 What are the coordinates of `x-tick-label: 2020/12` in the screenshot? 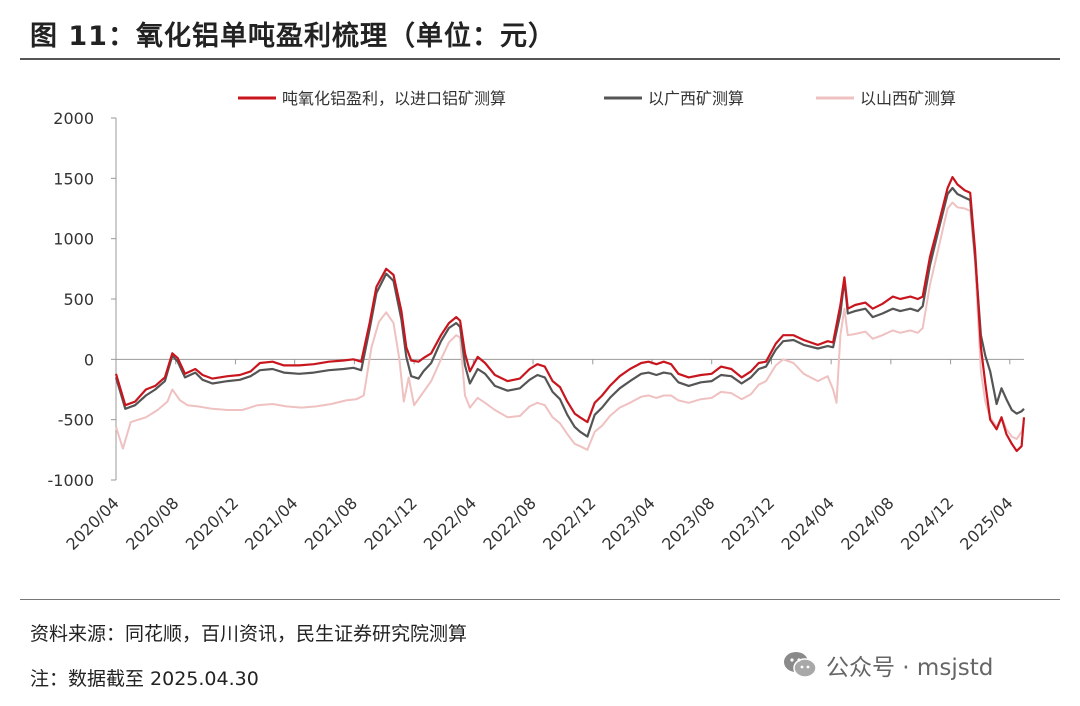 It's located at (212, 523).